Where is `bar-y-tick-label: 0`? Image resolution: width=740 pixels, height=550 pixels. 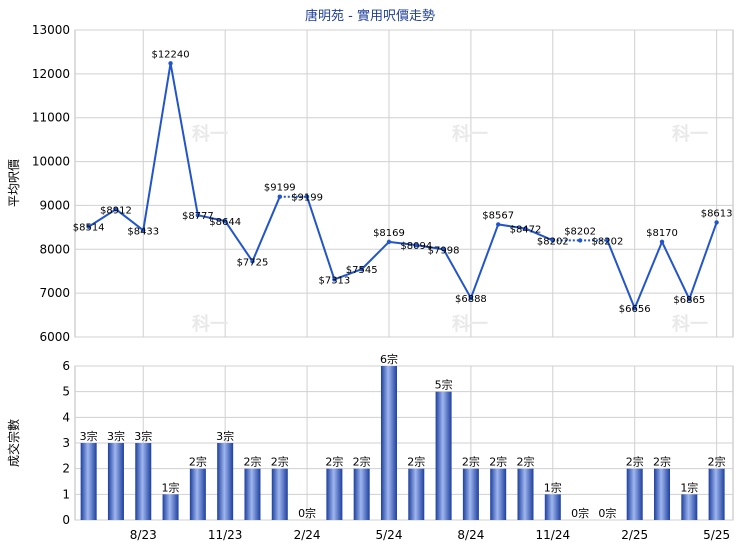
bar-y-tick-label: 0 is located at coordinates (66, 520).